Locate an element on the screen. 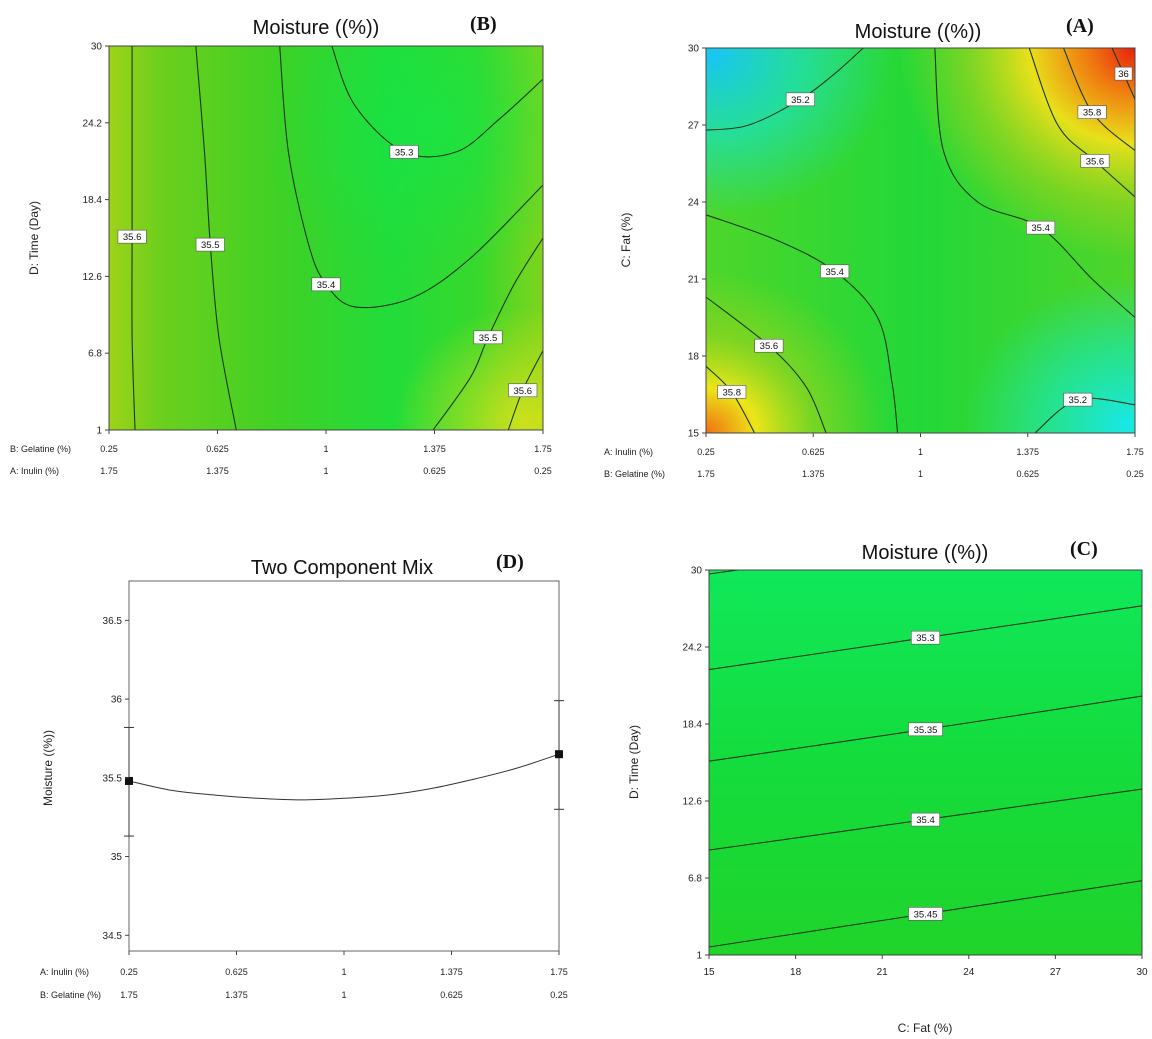 The width and height of the screenshot is (1152, 1039). plot-shade-b2 is located at coordinates (326, 238).